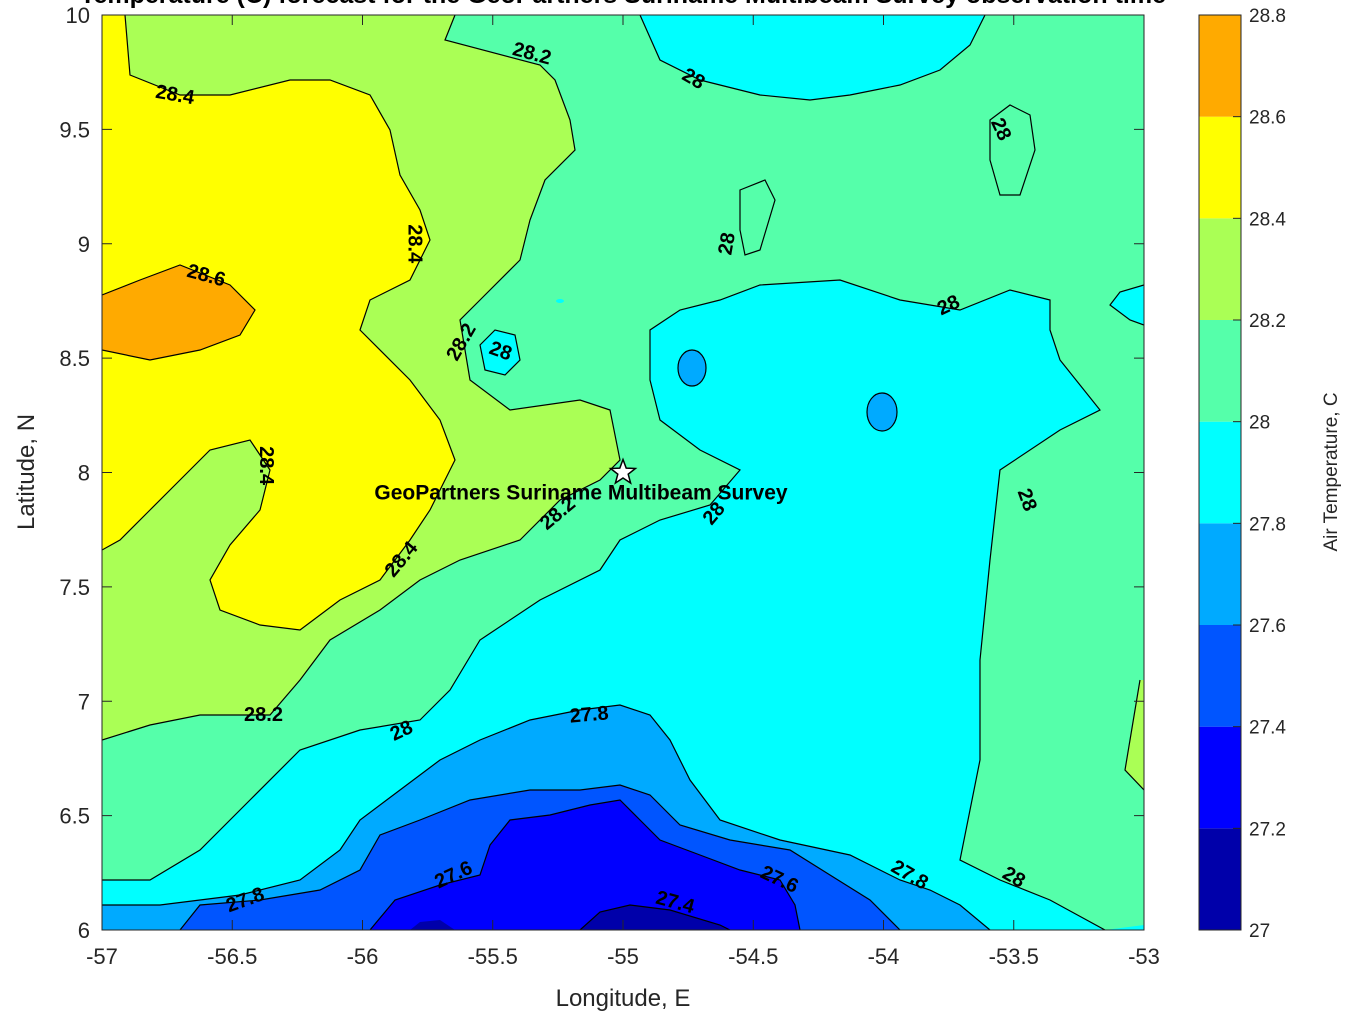 Image resolution: width=1359 pixels, height=1018 pixels. I want to click on colorbar-frame, so click(1220, 472).